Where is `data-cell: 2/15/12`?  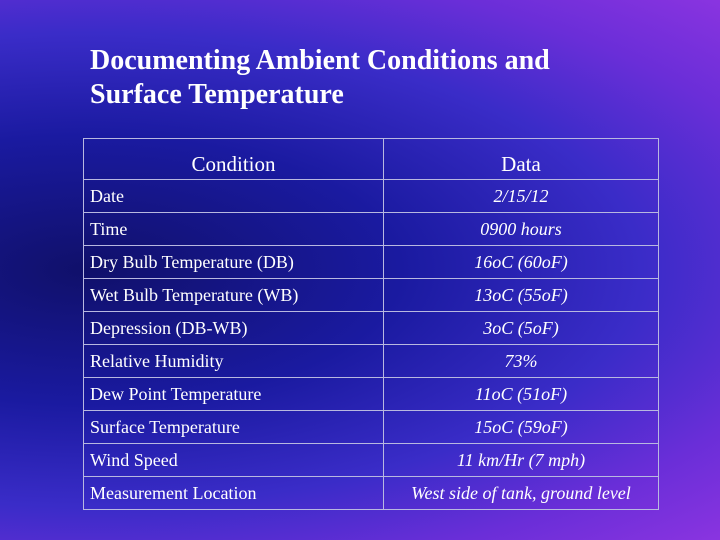
data-cell: 2/15/12 is located at coordinates (521, 196).